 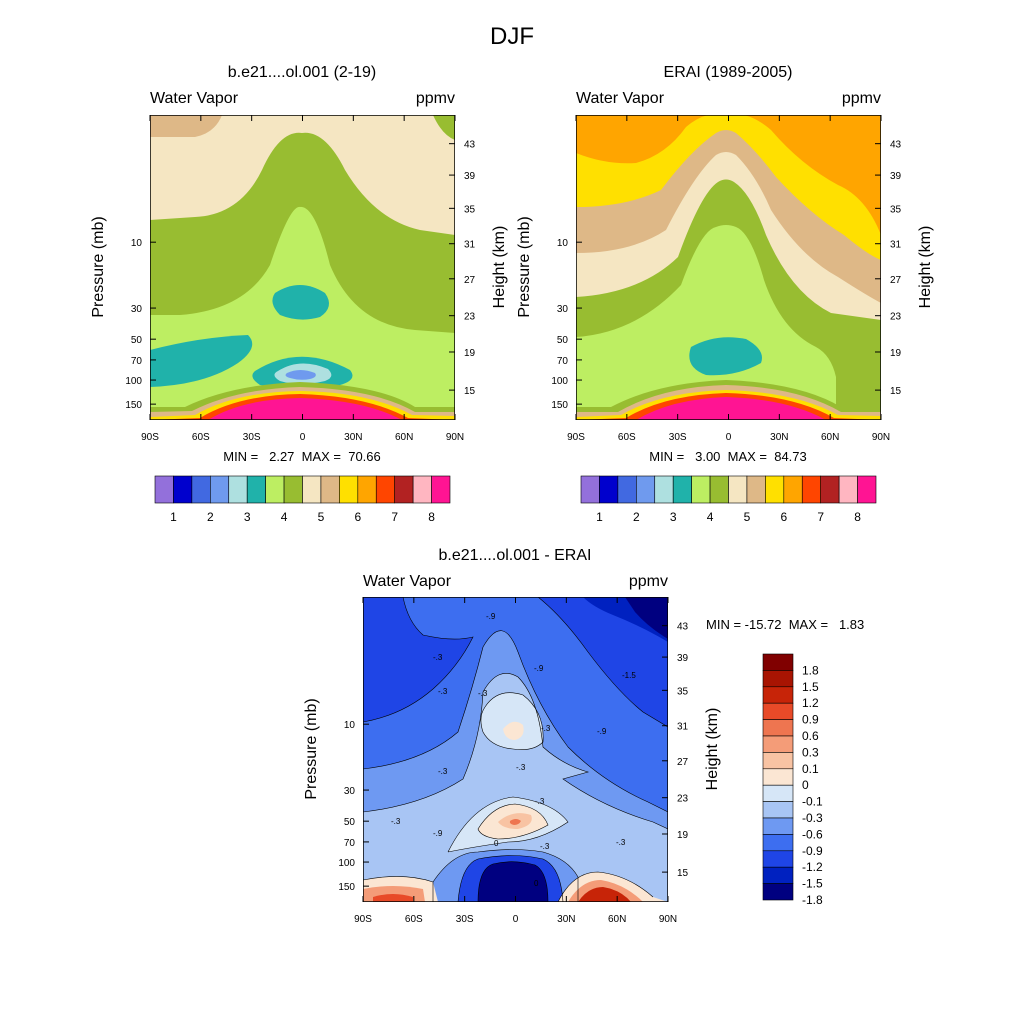 I want to click on y-tick-label-right: 31, so click(x=683, y=727).